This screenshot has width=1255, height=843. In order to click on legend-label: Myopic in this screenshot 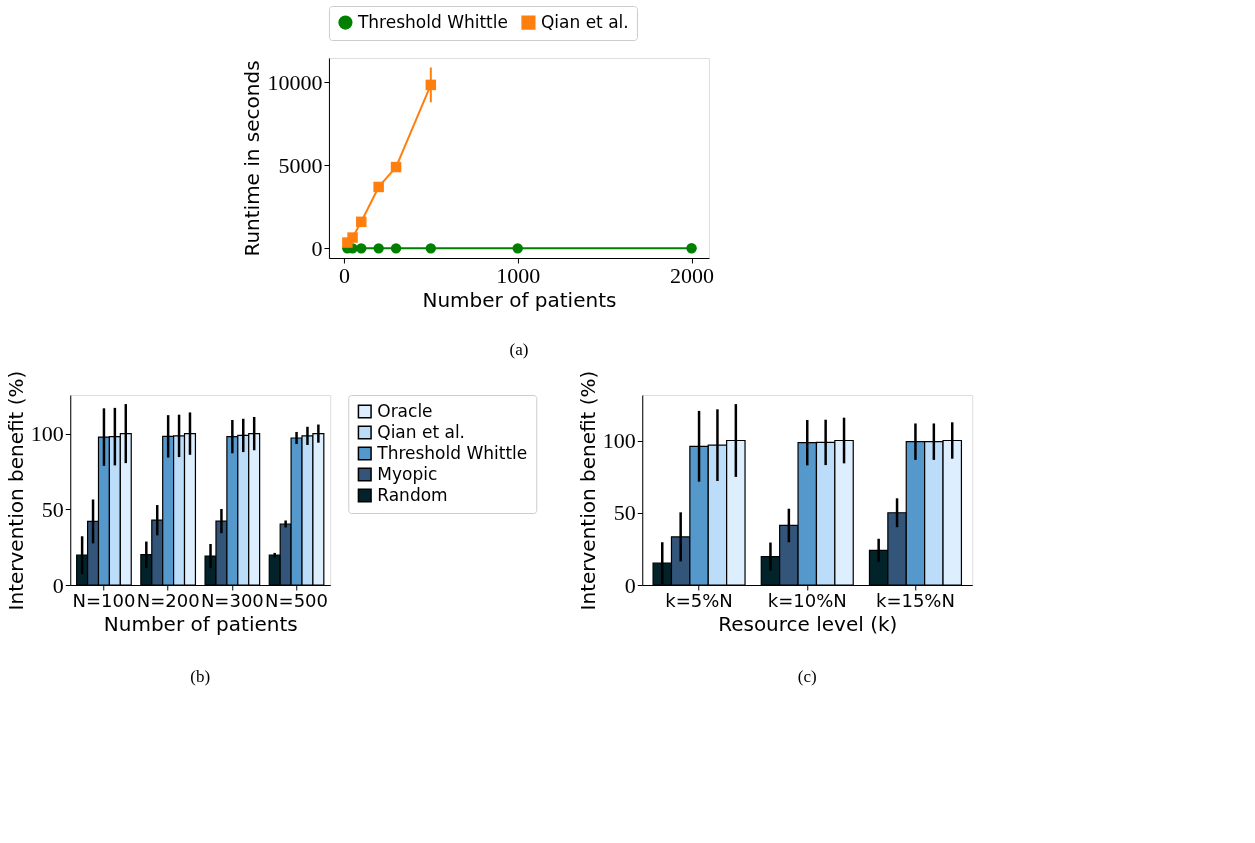, I will do `click(407, 473)`.